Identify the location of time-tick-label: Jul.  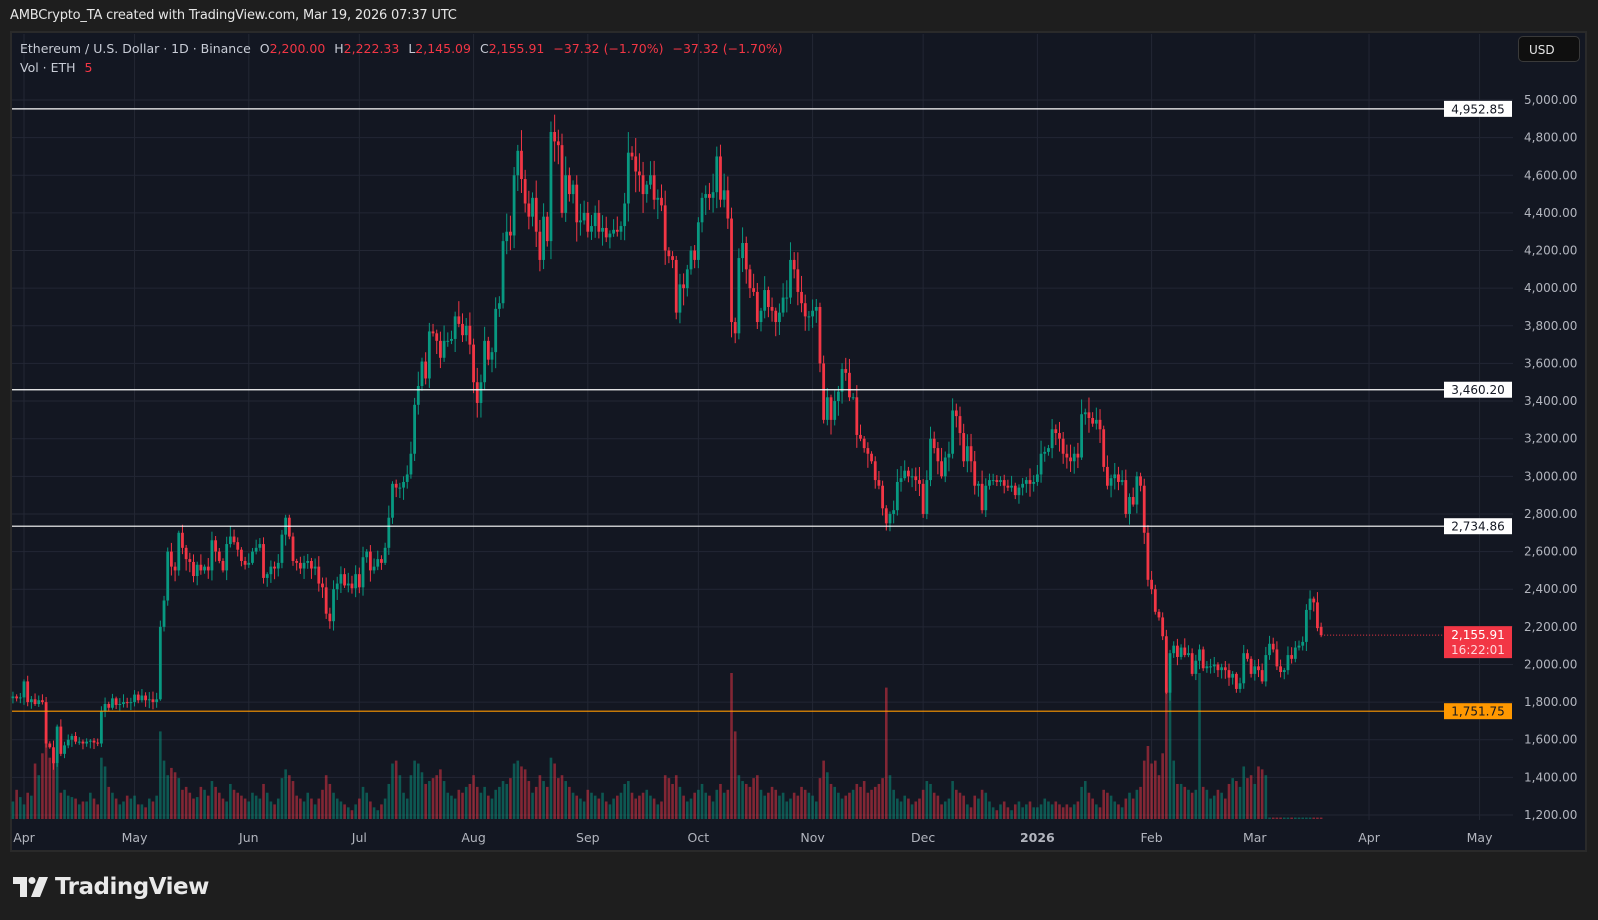
(359, 837).